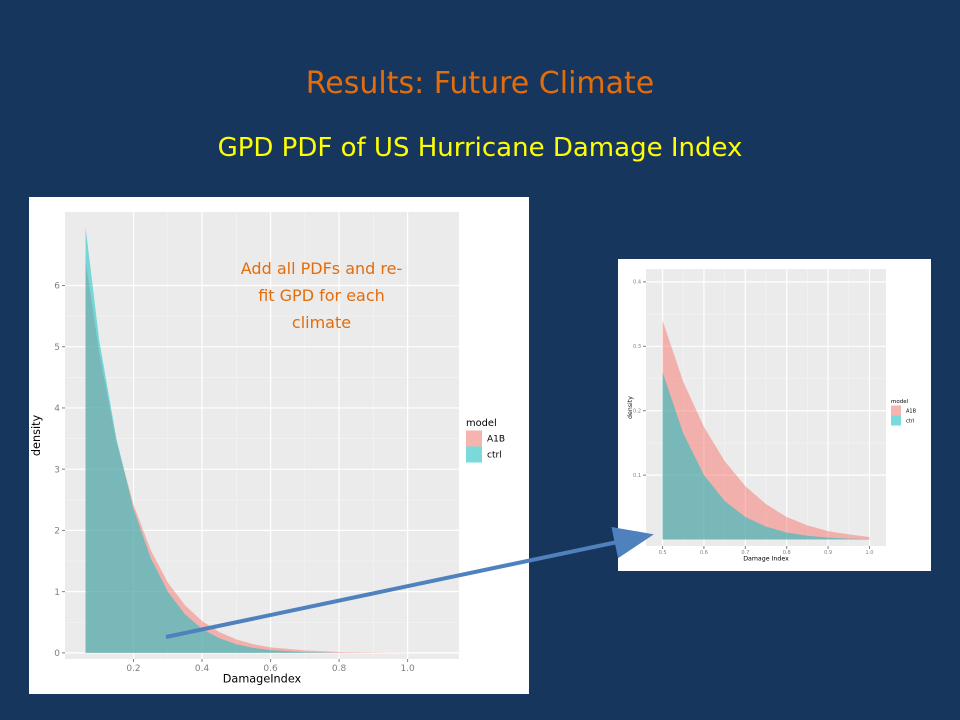 This screenshot has height=720, width=960. Describe the element at coordinates (480, 148) in the screenshot. I see `slide-subtitle: GPD PDF of US Hurricane Damage Index` at that location.